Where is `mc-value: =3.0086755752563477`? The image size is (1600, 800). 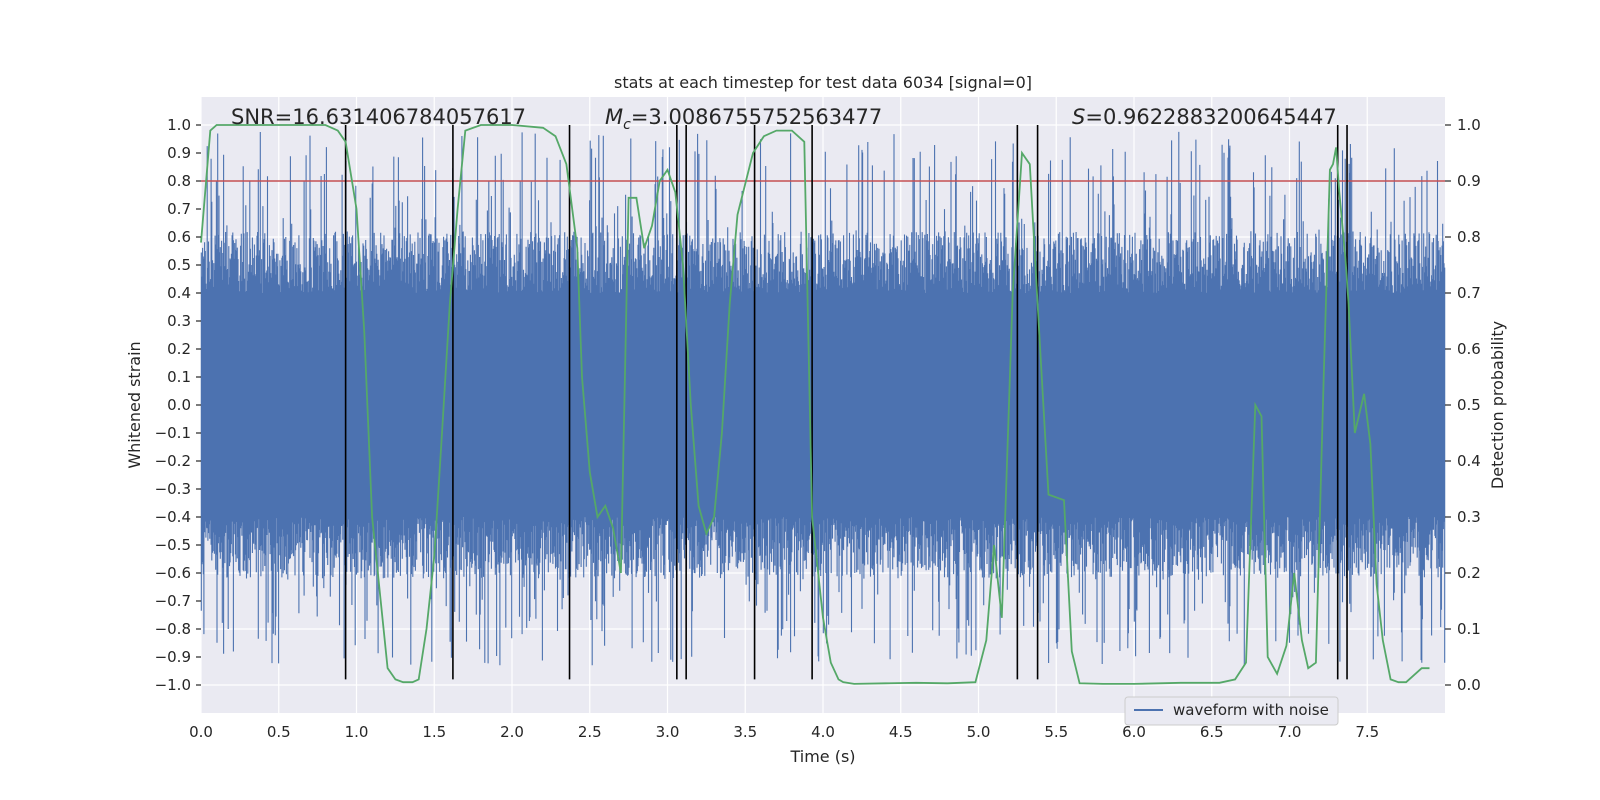 mc-value: =3.0086755752563477 is located at coordinates (756, 117).